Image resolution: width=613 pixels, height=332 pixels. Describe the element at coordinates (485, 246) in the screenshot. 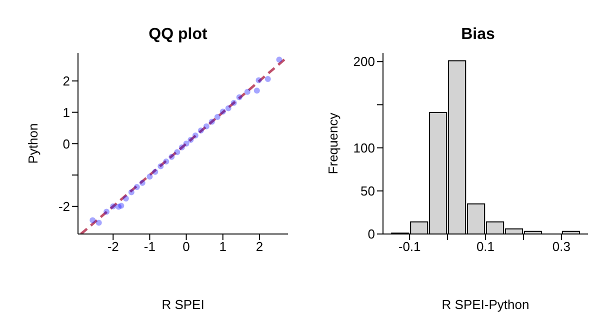

I see `x-tick-label: 0.1` at that location.